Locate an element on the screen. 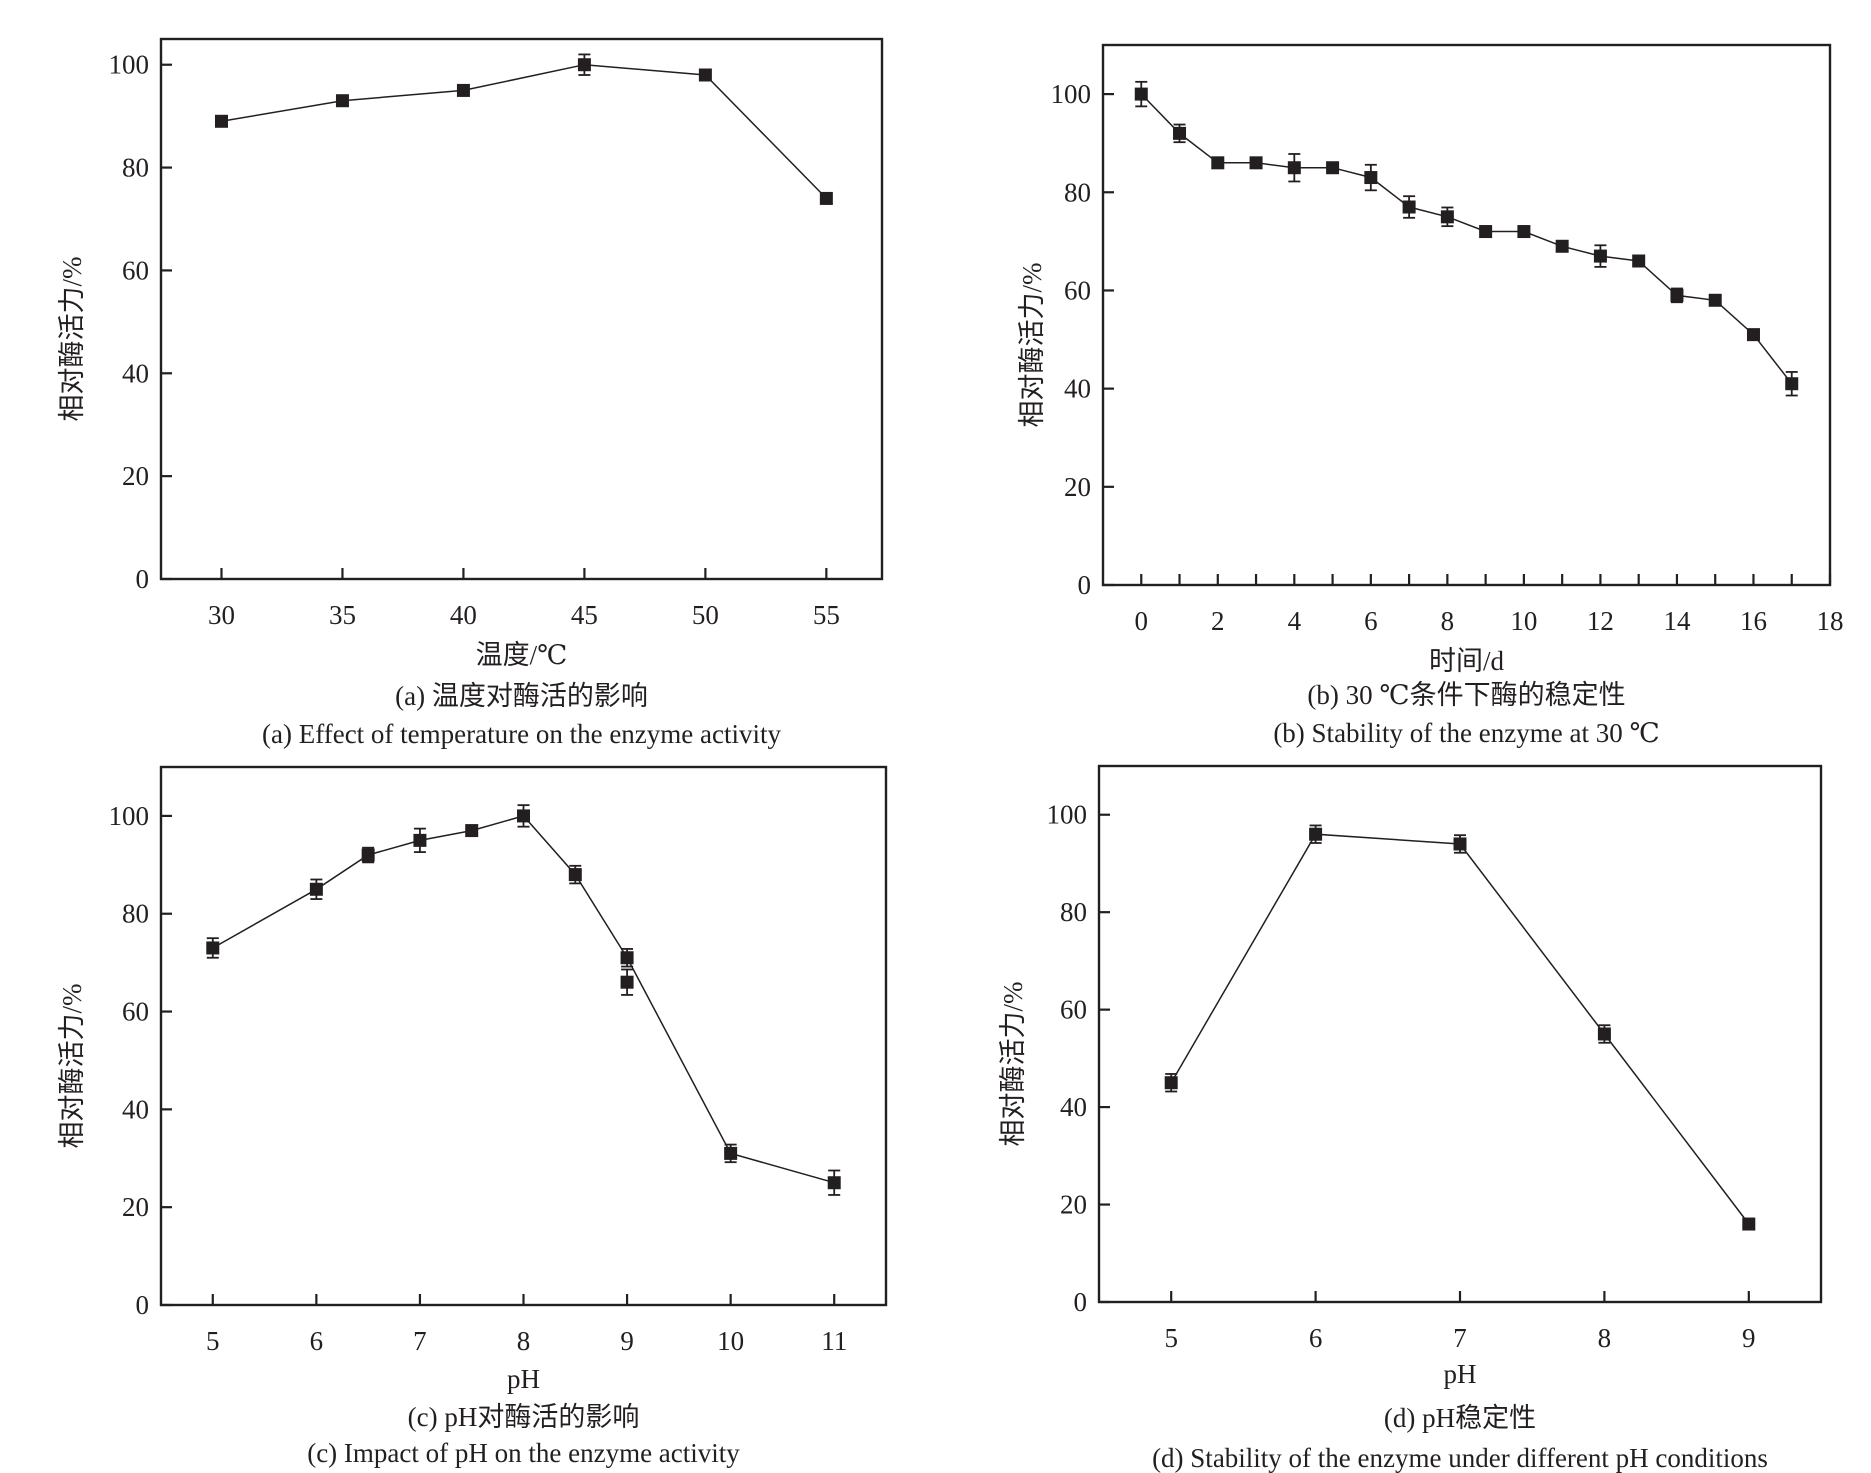  x-tick-label: 9 is located at coordinates (627, 1341).